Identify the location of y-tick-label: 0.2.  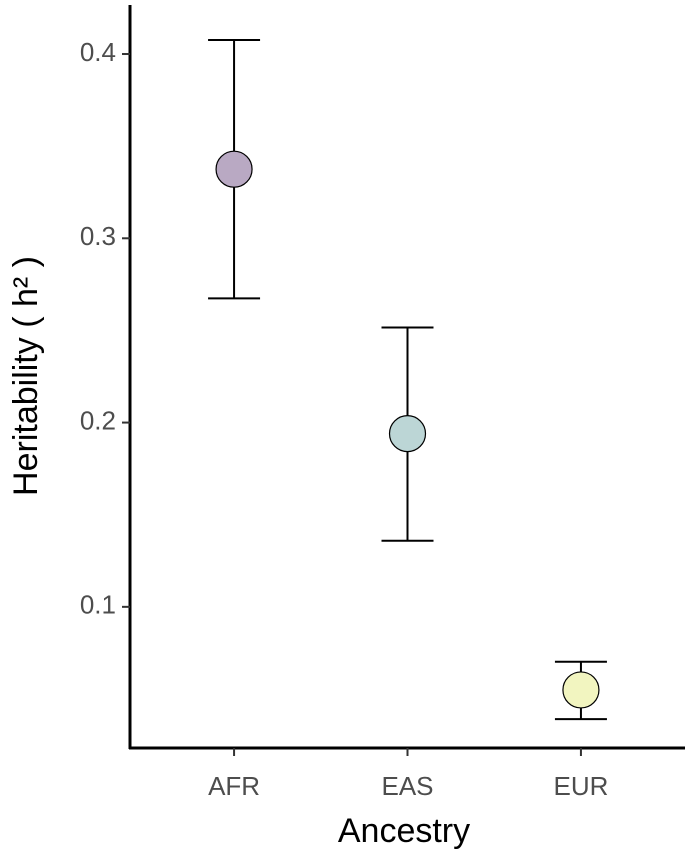
(98, 420).